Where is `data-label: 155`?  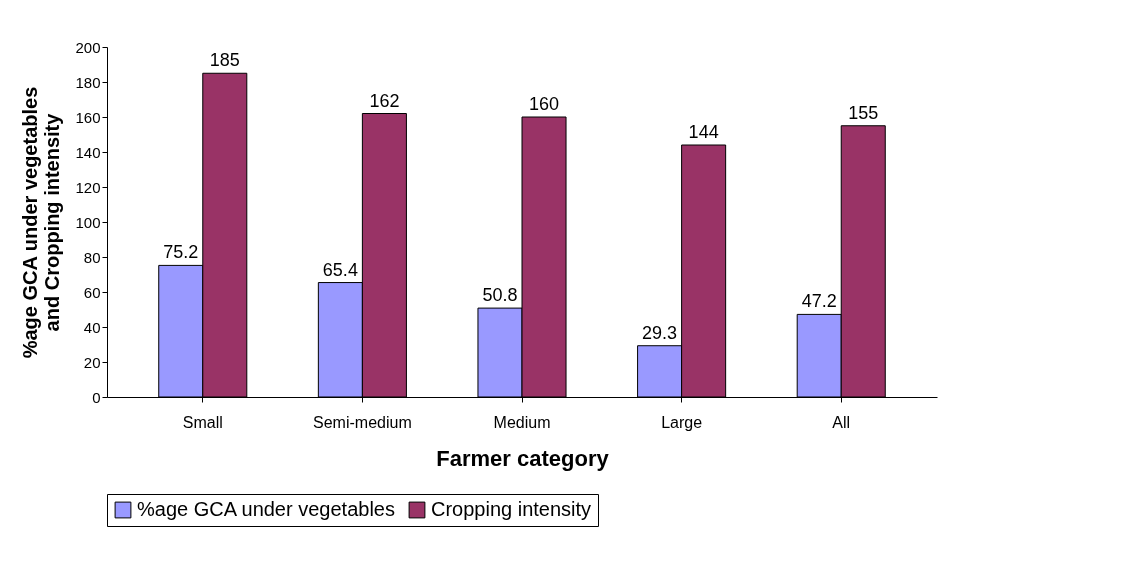 data-label: 155 is located at coordinates (863, 112).